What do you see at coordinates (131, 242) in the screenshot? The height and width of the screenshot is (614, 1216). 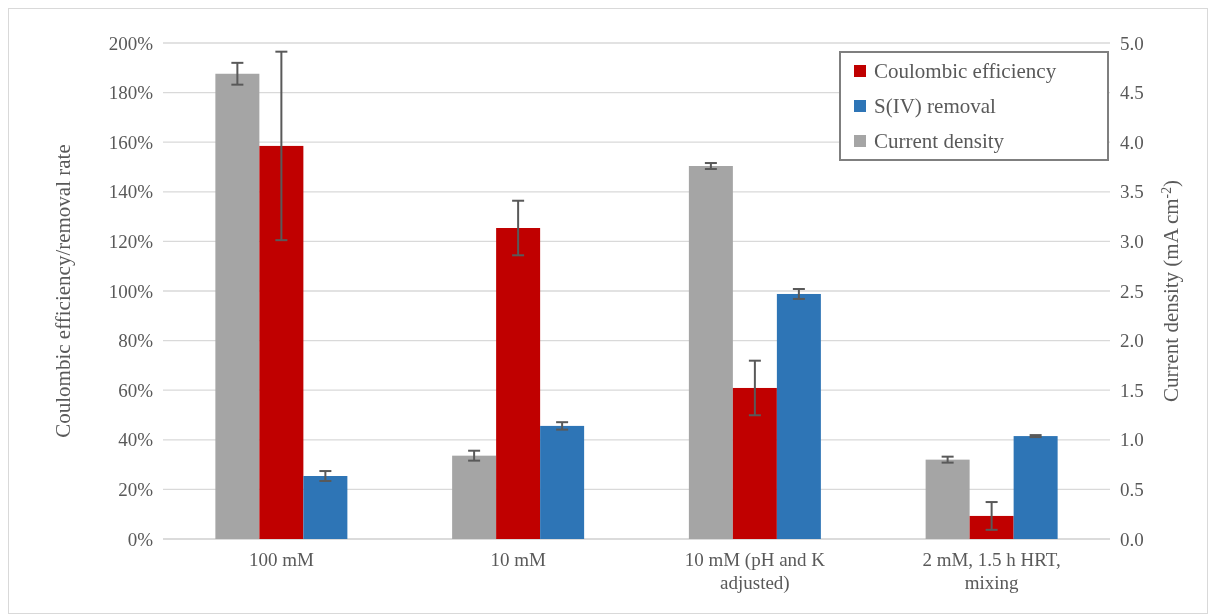 I see `y-tick-label: 120%` at bounding box center [131, 242].